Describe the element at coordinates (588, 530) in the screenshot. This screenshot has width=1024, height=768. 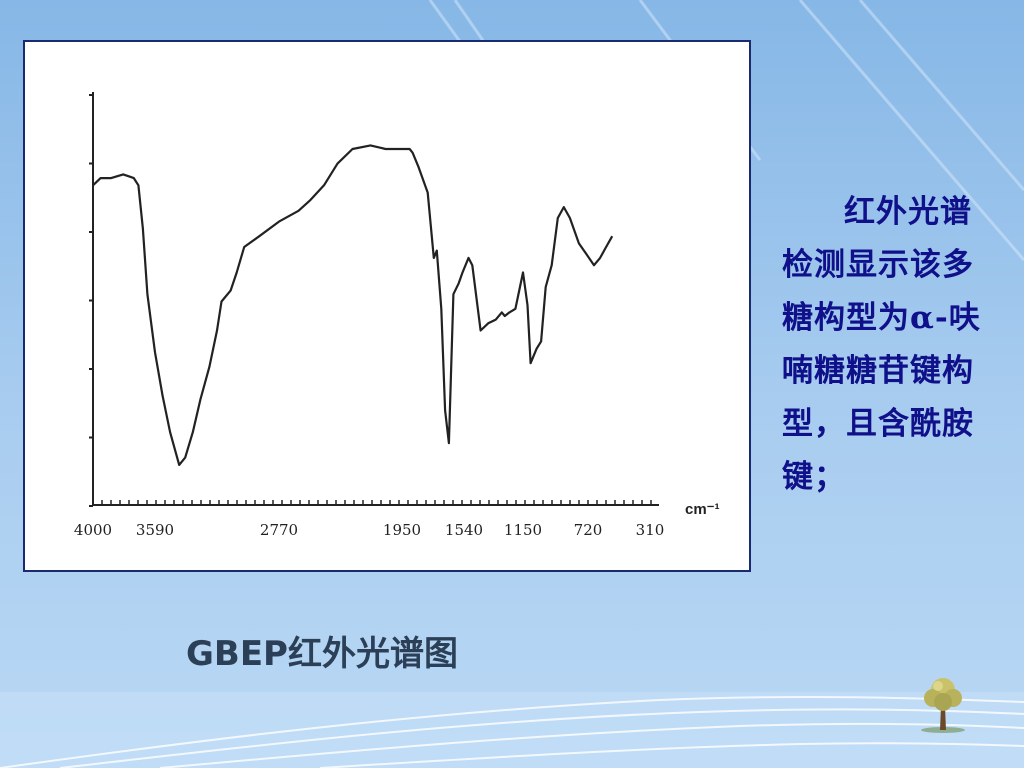
I see `x-tick-label: 720` at that location.